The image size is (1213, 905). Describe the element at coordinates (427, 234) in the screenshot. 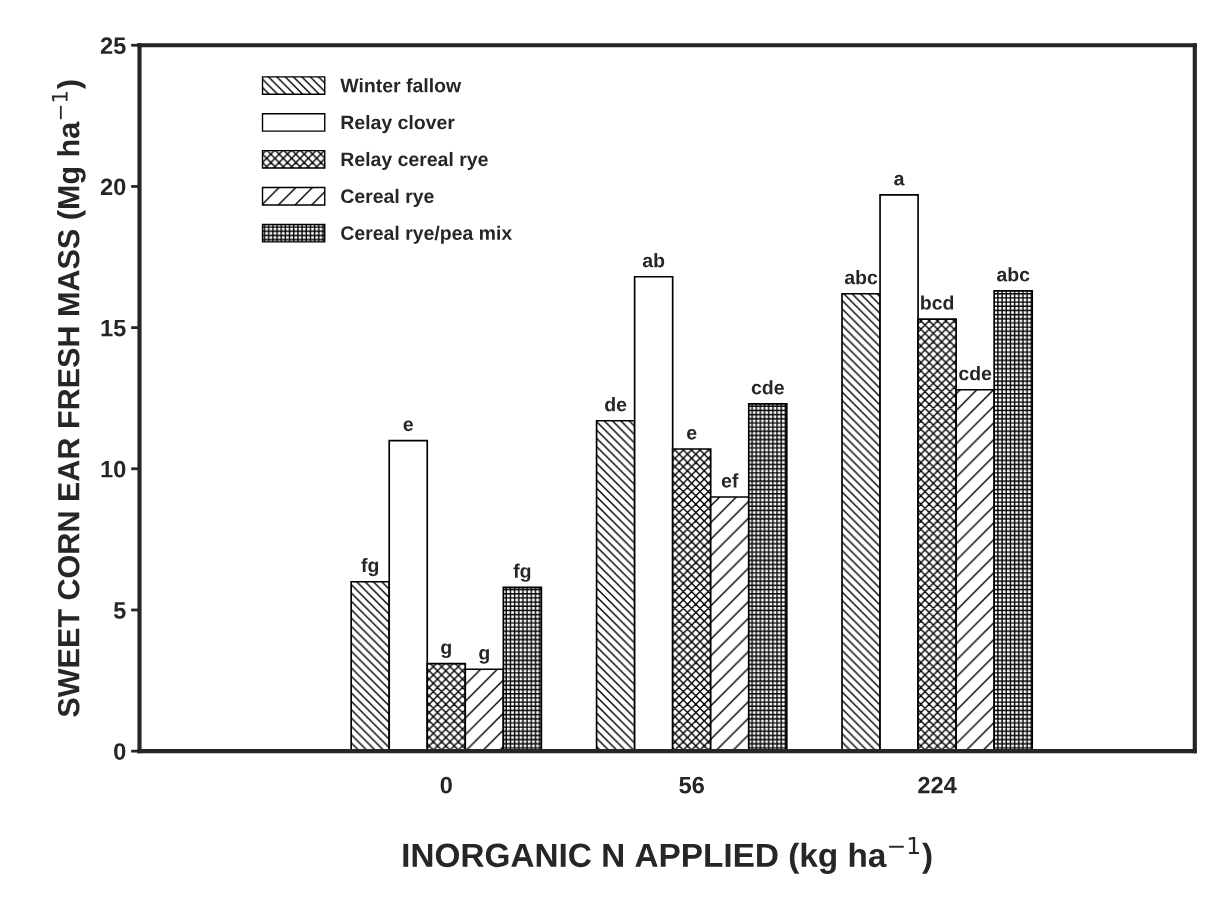

I see `legend-label: Cereal rye/pea mix` at that location.